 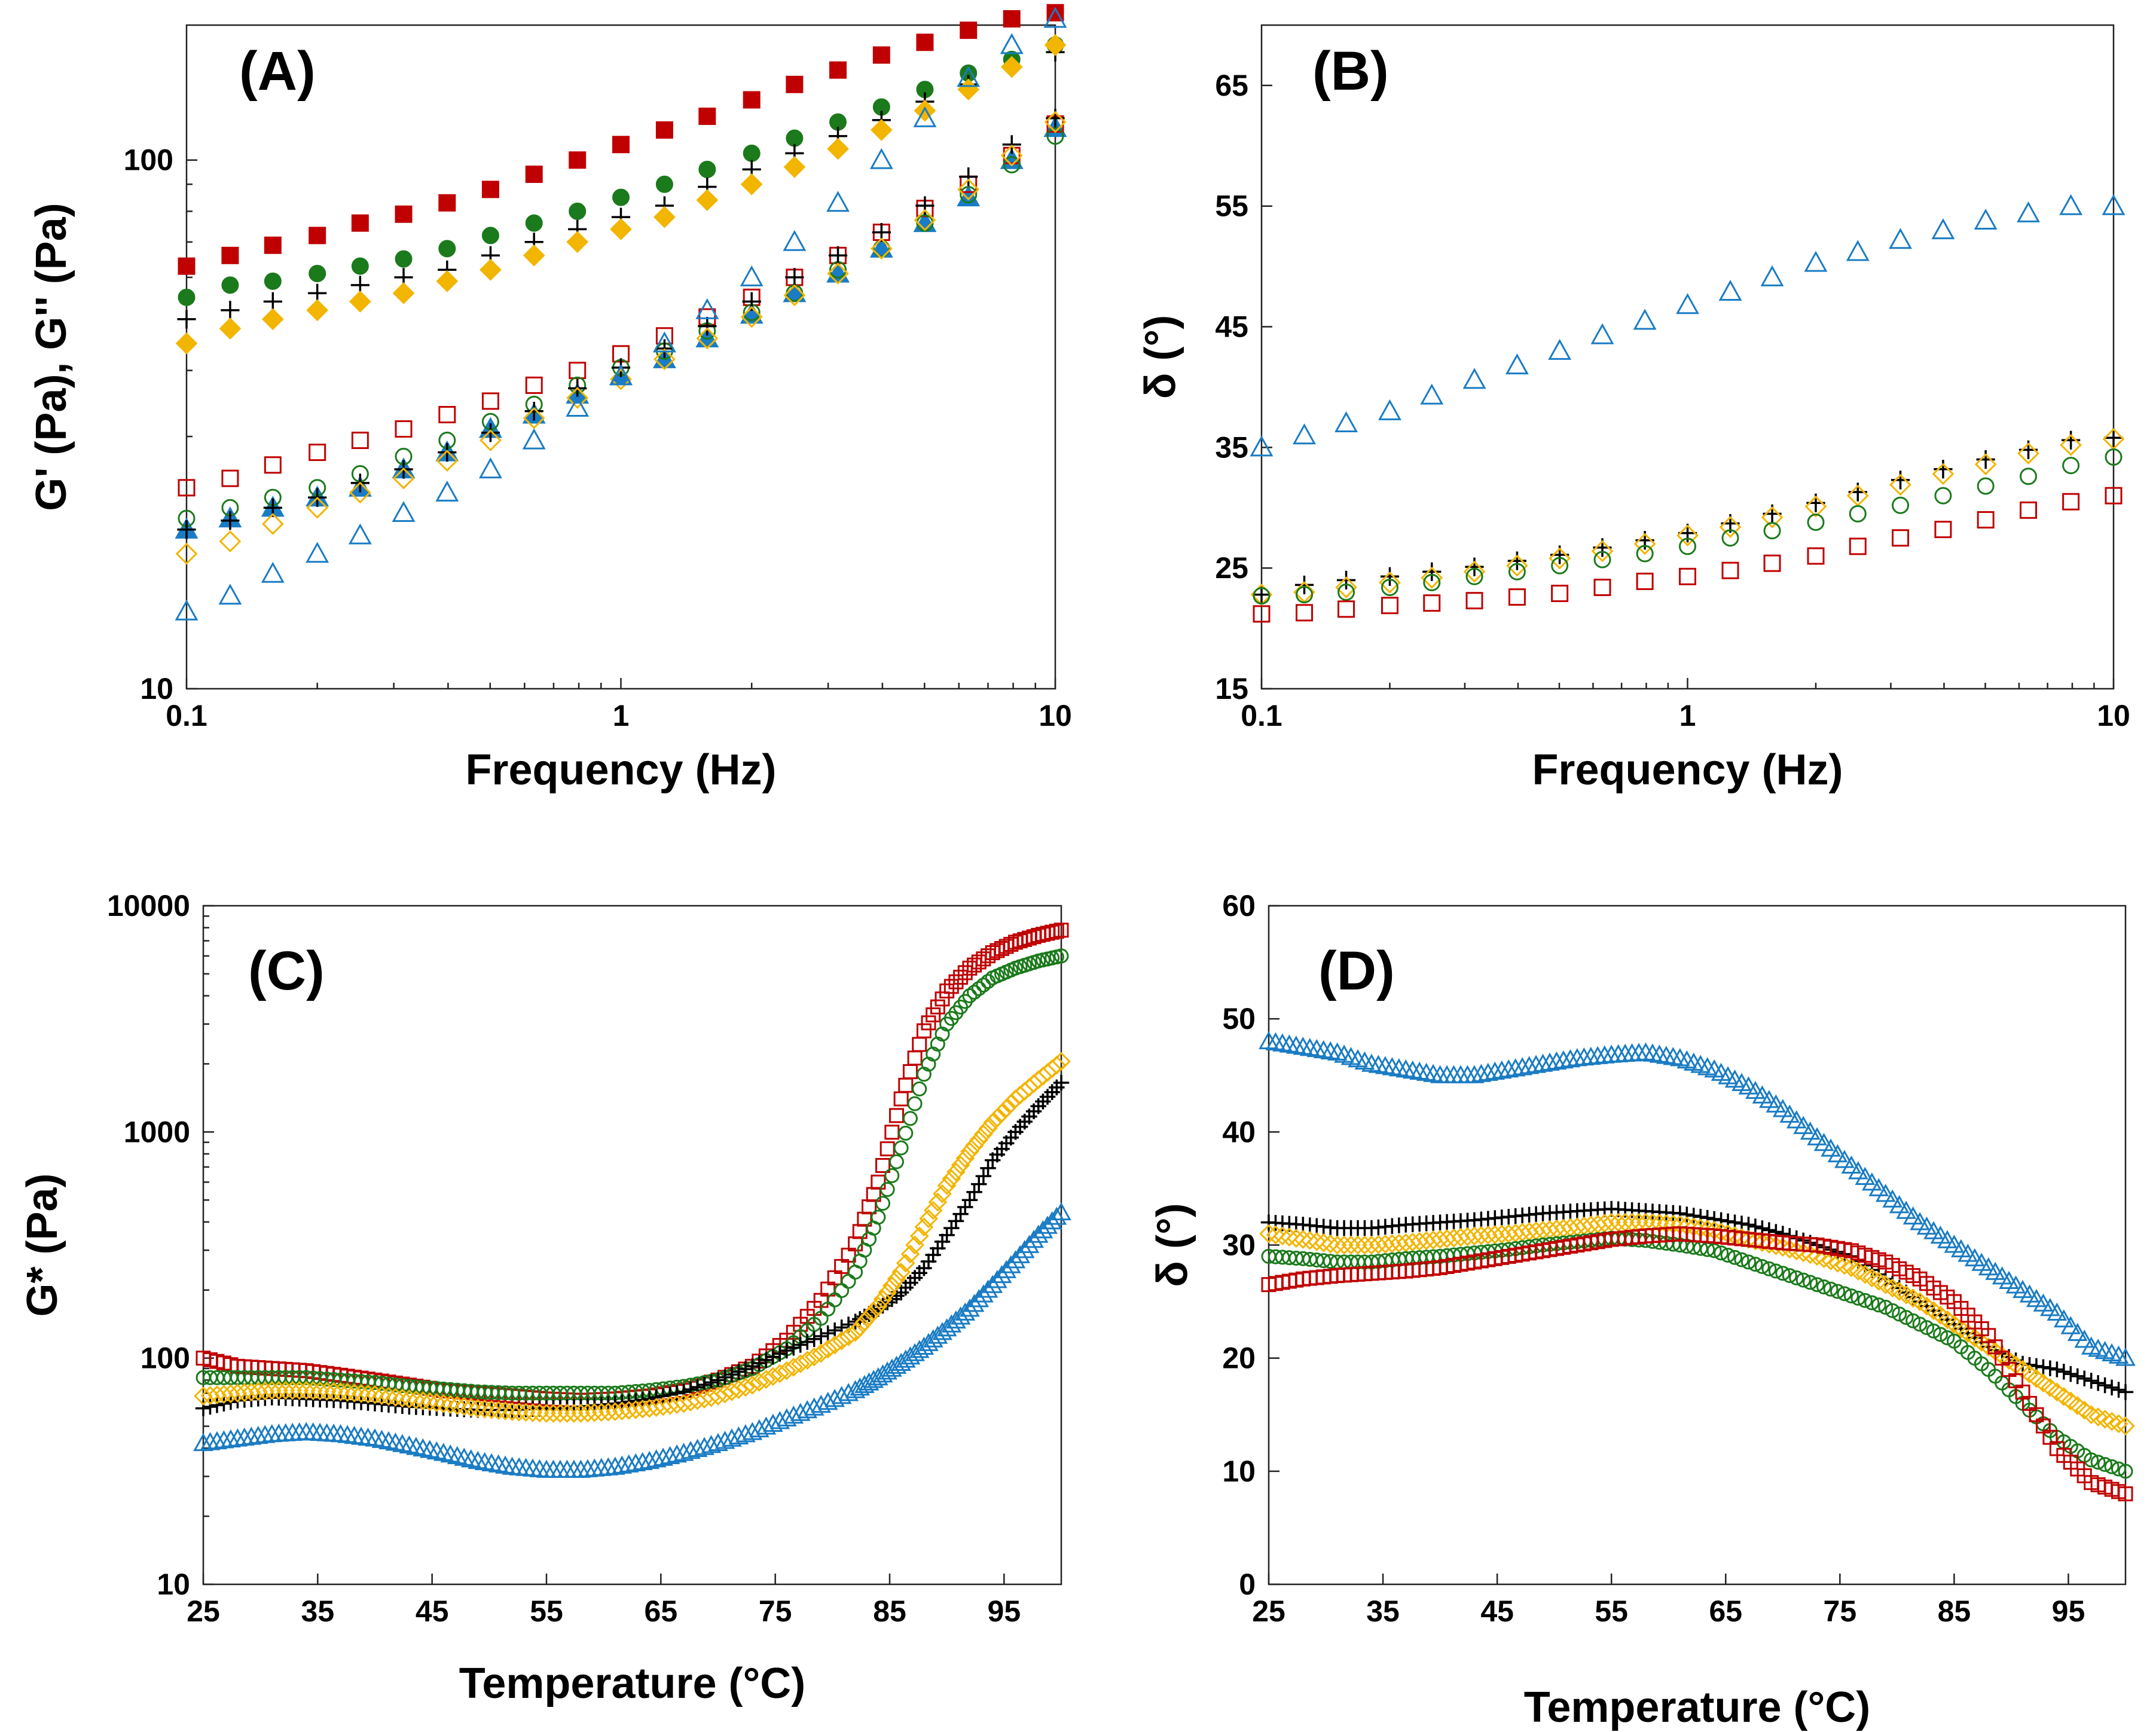 I want to click on x-axis-label: Frequency (Hz), so click(x=620, y=770).